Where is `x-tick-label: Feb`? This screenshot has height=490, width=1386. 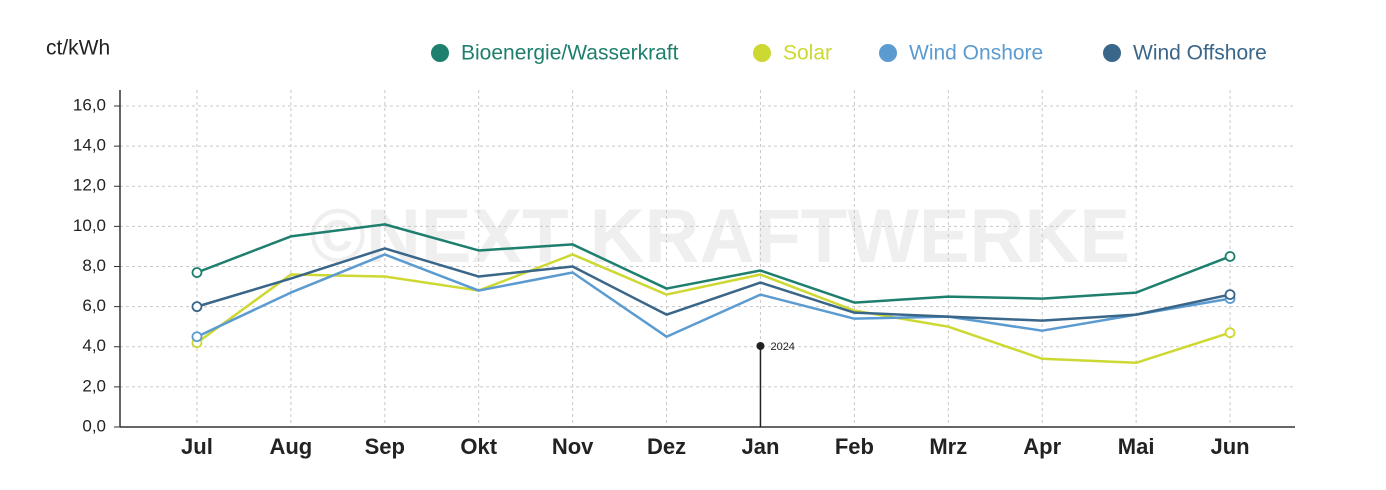 x-tick-label: Feb is located at coordinates (854, 446).